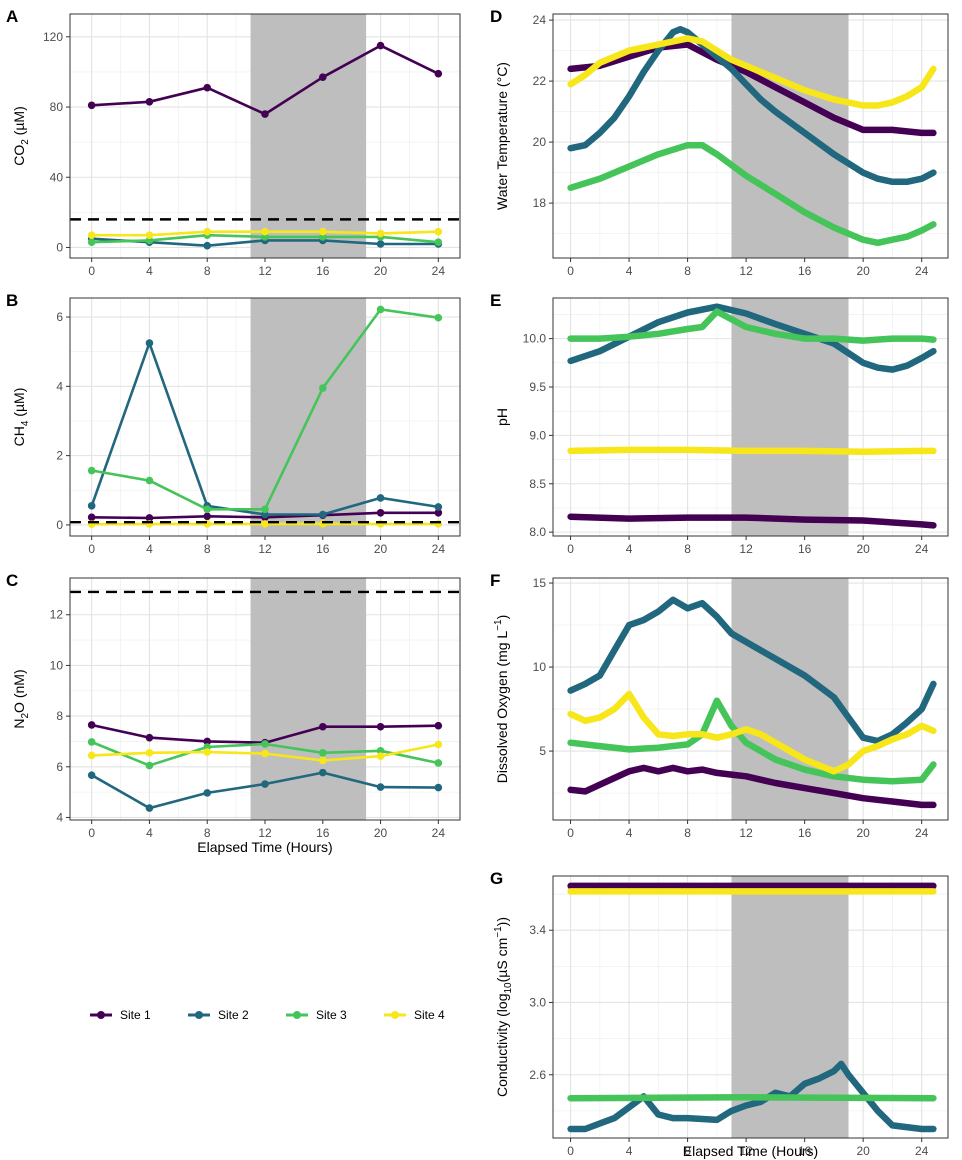  Describe the element at coordinates (495, 300) in the screenshot. I see `panel-letter: E` at that location.